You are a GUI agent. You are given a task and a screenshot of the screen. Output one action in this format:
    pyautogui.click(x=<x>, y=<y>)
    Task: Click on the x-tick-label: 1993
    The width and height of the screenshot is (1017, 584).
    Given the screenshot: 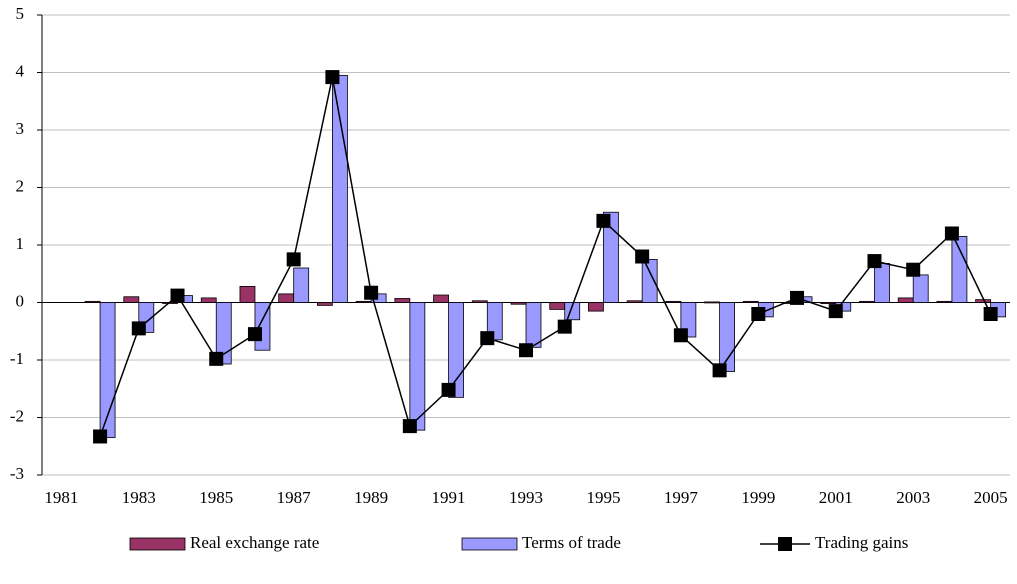 What is the action you would take?
    pyautogui.click(x=526, y=497)
    